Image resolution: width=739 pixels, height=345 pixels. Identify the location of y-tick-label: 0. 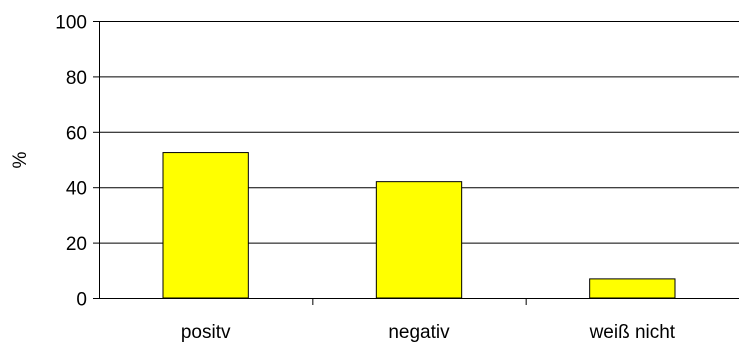
(81, 300).